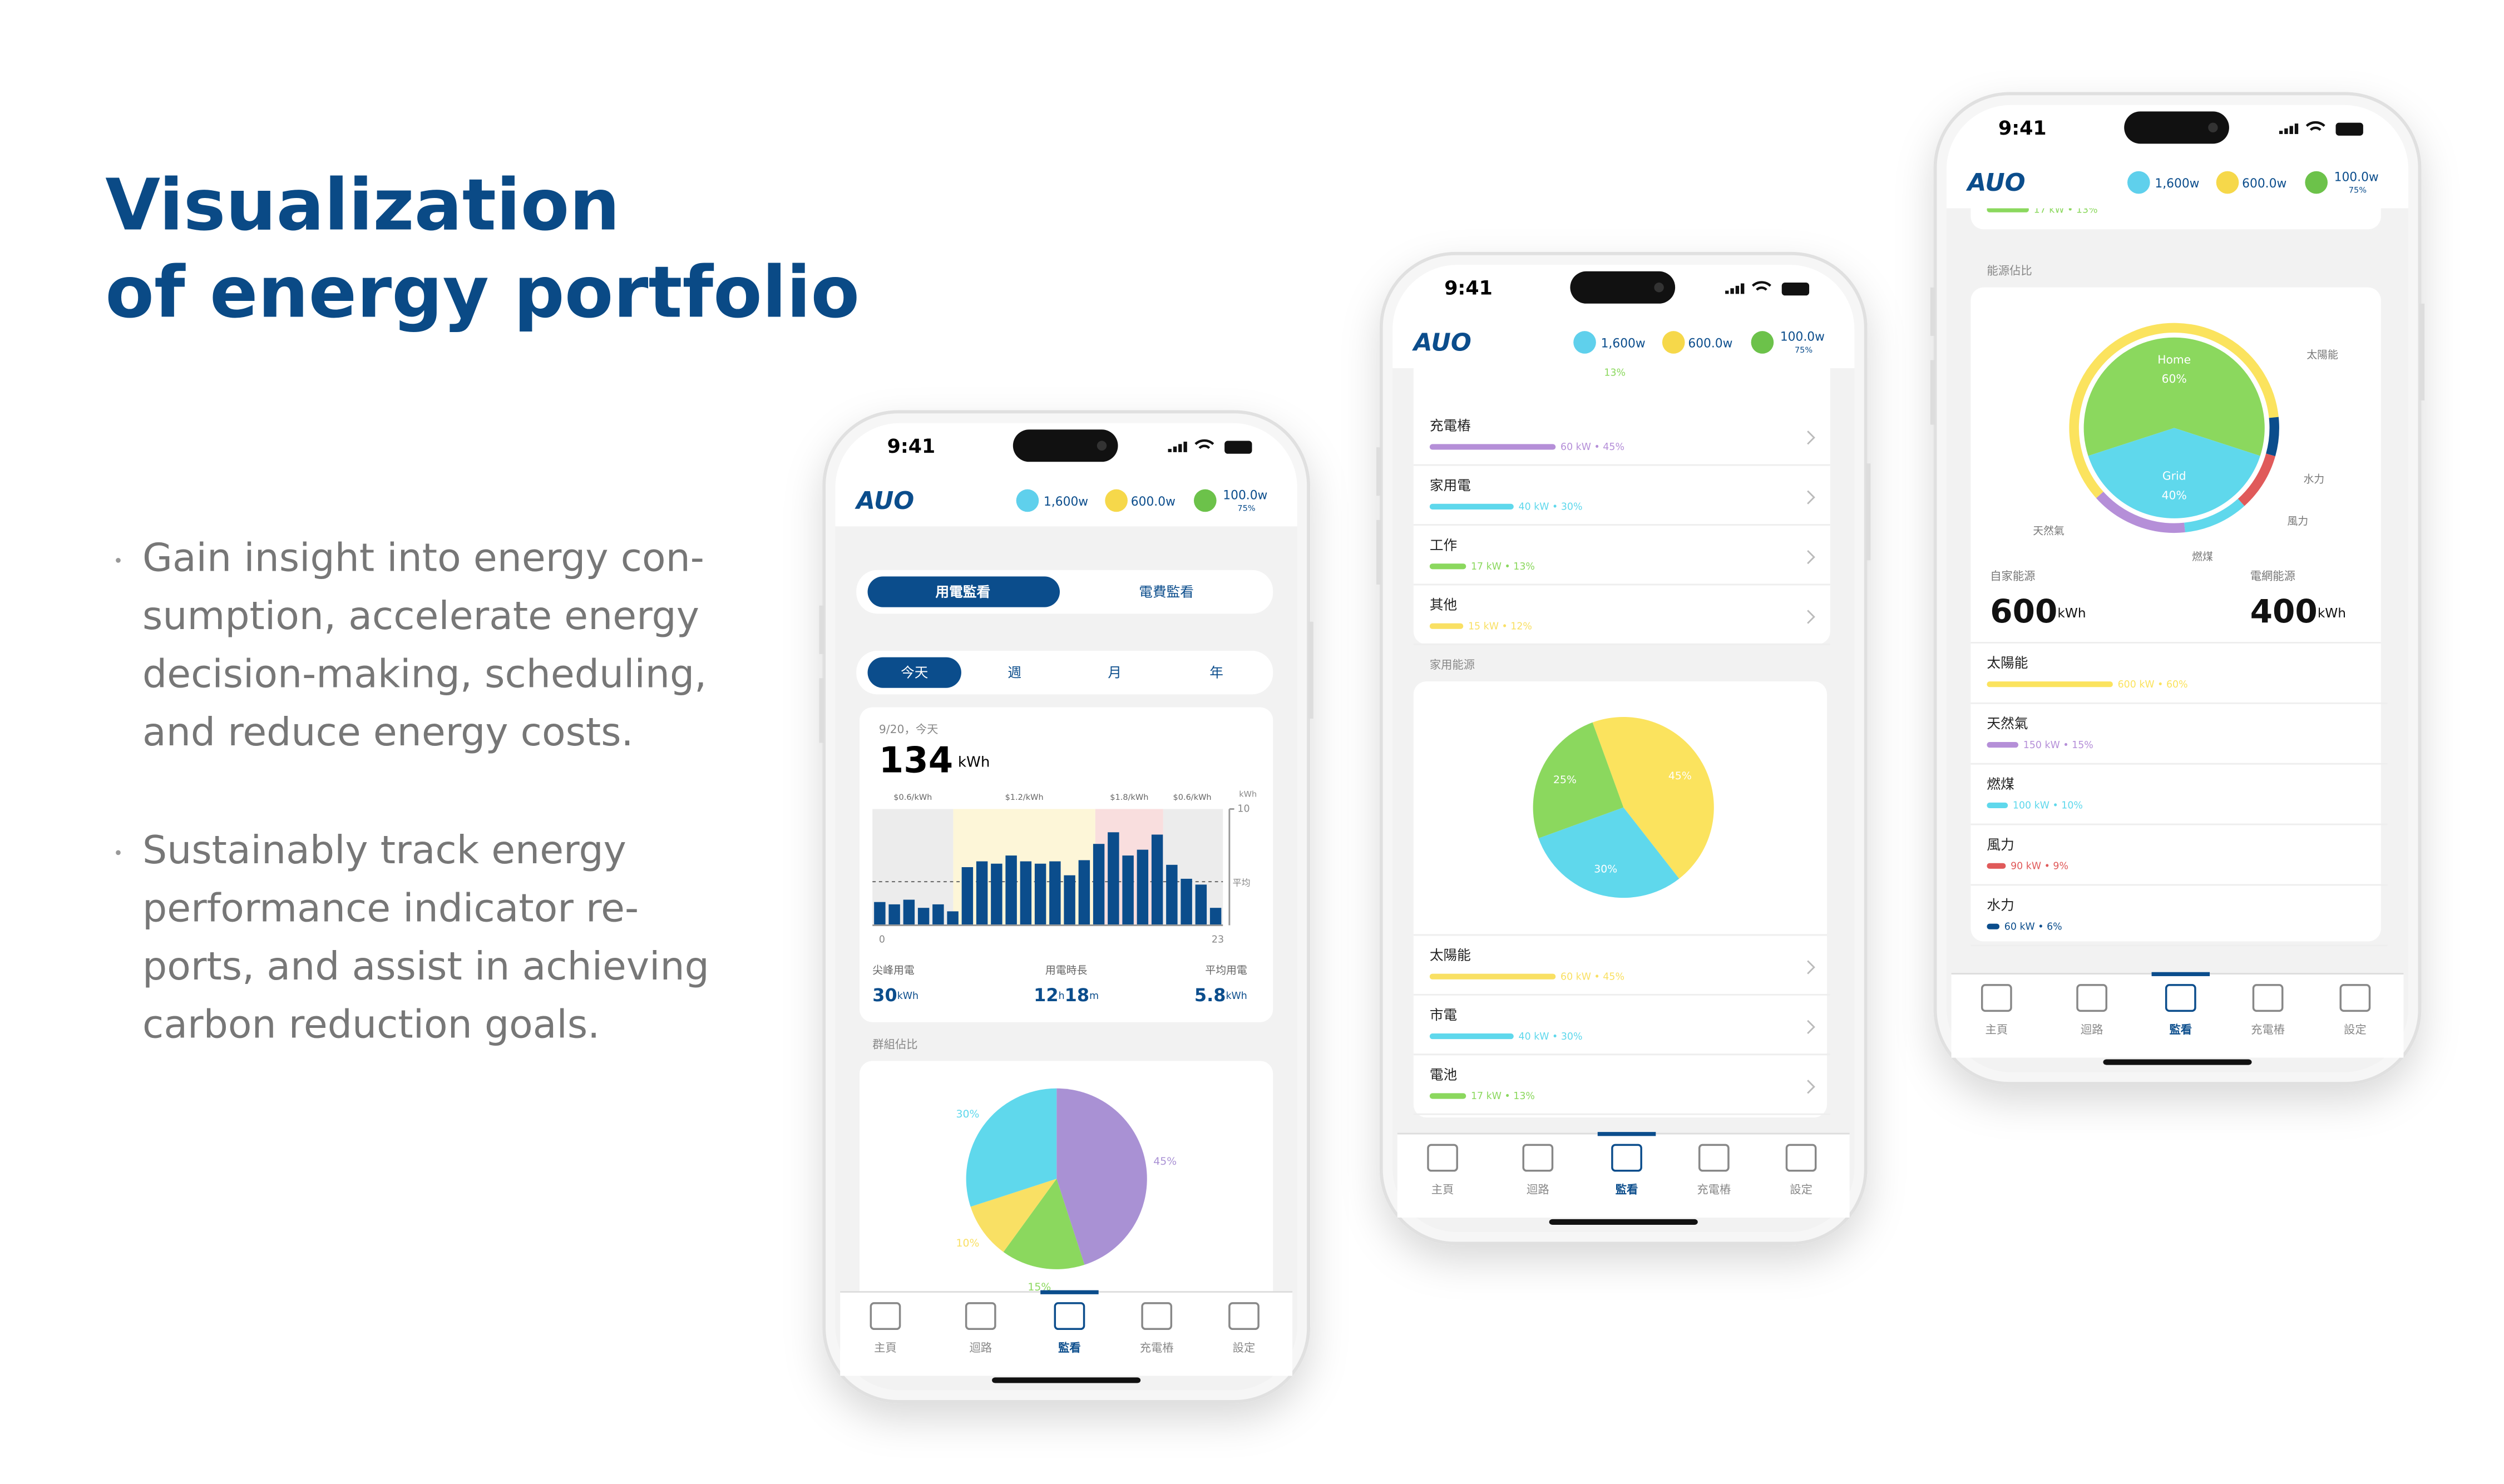 Image resolution: width=2504 pixels, height=1484 pixels. What do you see at coordinates (1450, 485) in the screenshot?
I see `list-name: 家用電` at bounding box center [1450, 485].